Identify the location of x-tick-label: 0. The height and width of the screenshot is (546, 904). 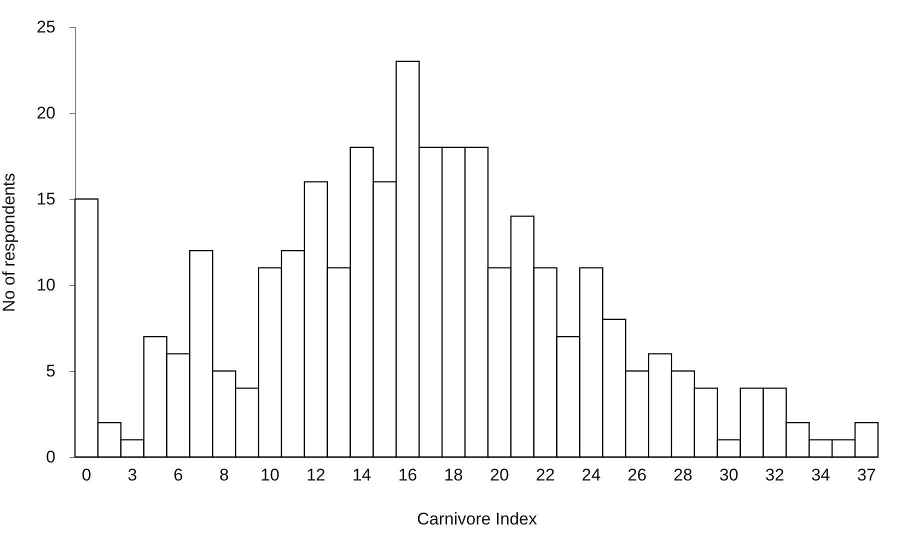
(87, 475).